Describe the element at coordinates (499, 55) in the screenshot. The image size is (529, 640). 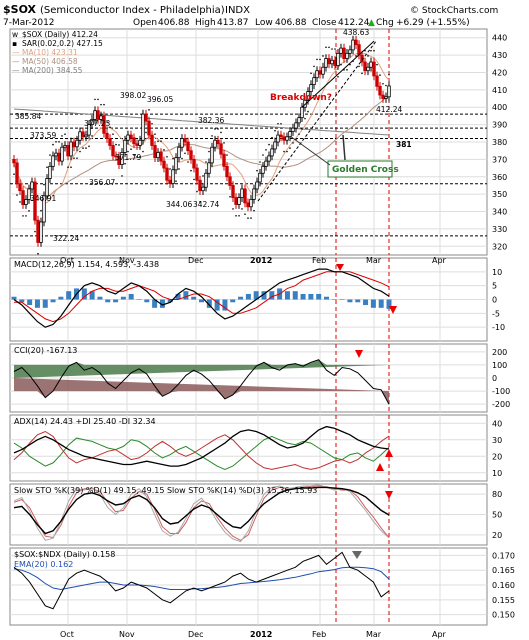
I see `y-tick-label: 430` at that location.